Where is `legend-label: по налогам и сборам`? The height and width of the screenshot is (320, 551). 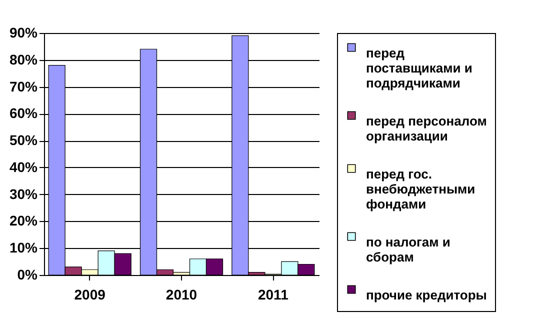 legend-label: по налогам и сборам is located at coordinates (408, 249).